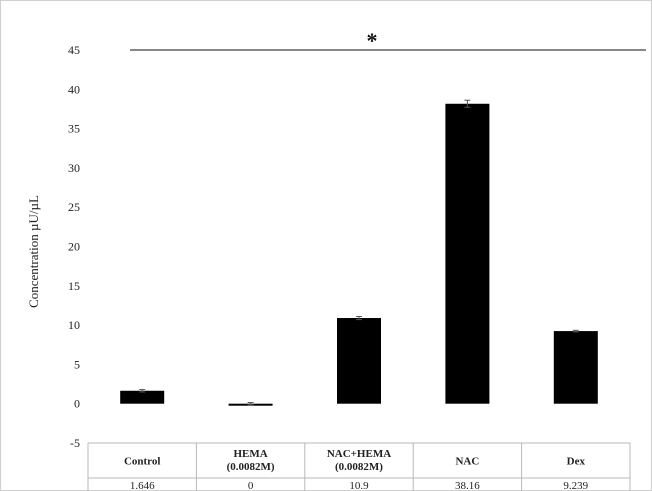  What do you see at coordinates (74, 89) in the screenshot?
I see `y-tick-label: 40` at bounding box center [74, 89].